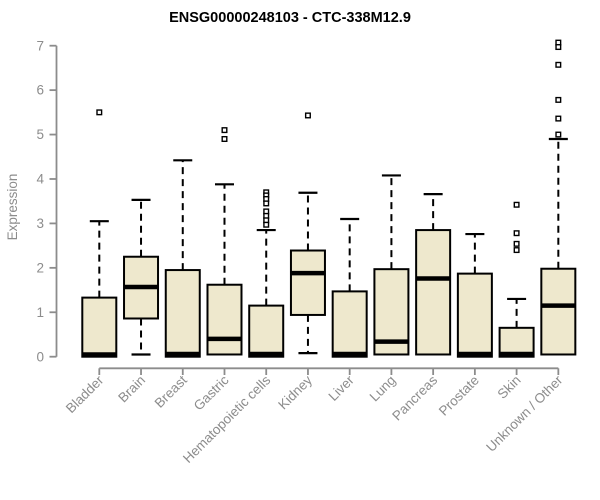 This screenshot has width=600, height=500. What do you see at coordinates (516, 279) in the screenshot?
I see `box-skin` at bounding box center [516, 279].